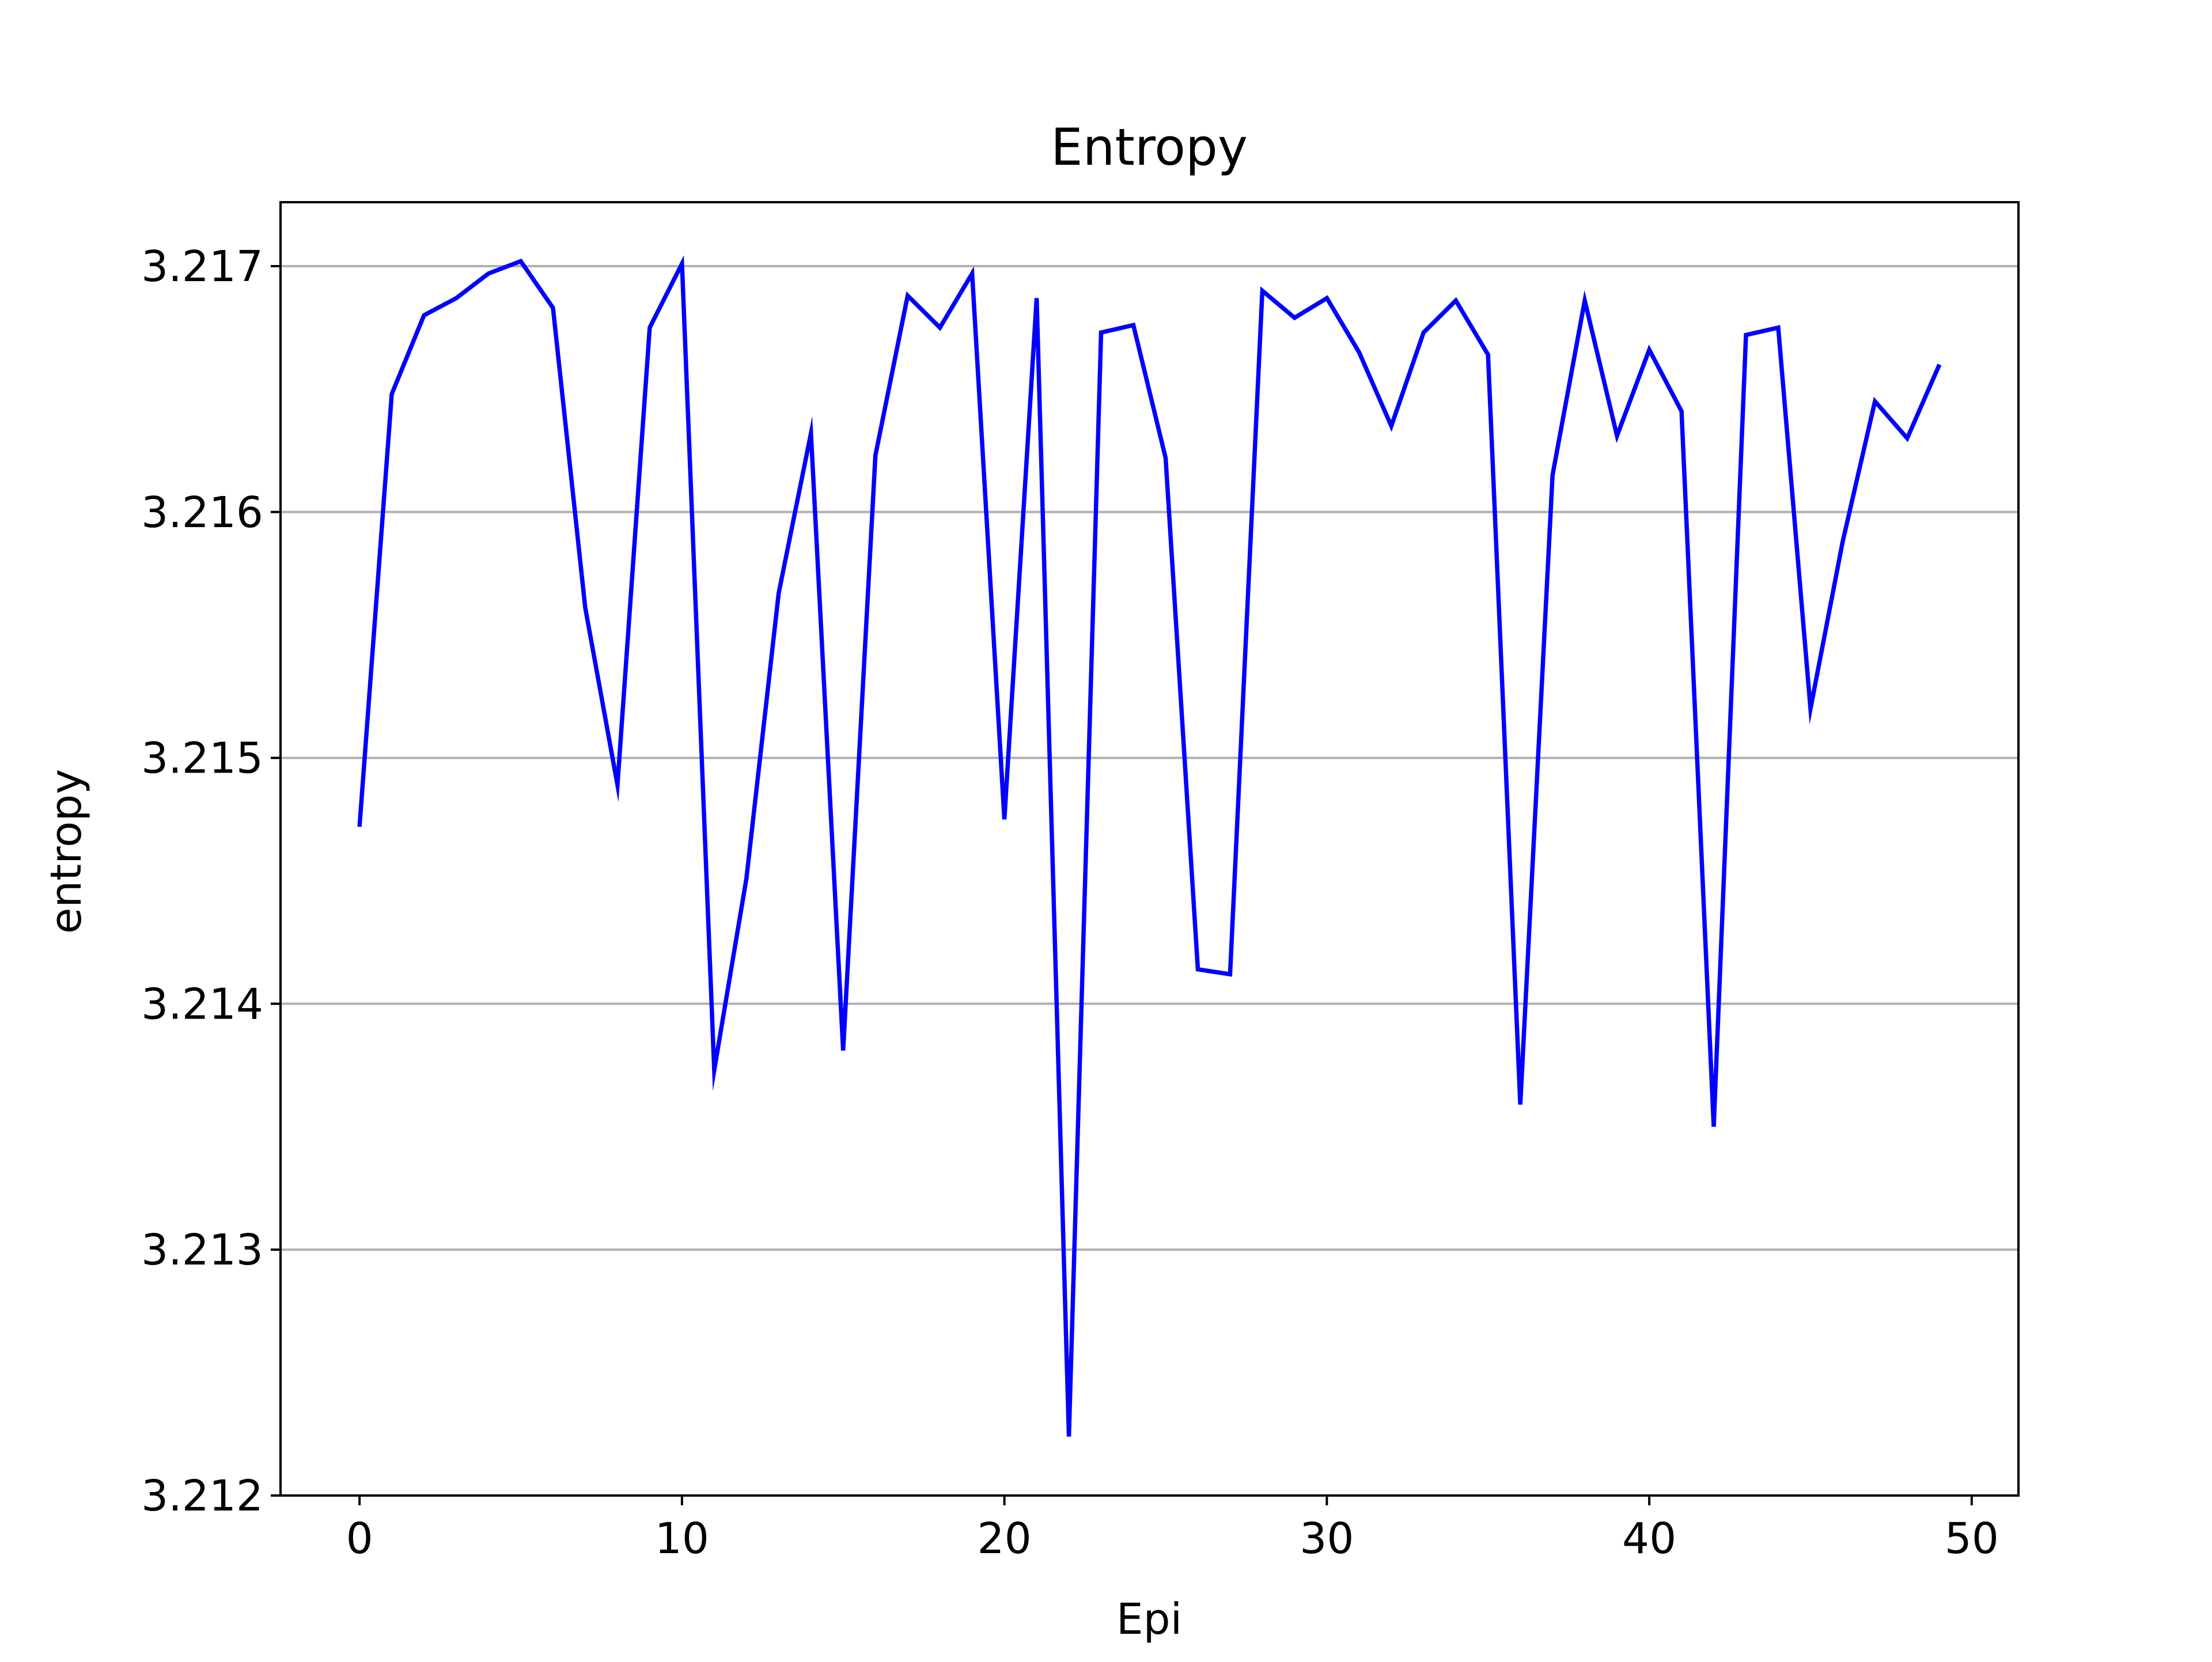  Describe the element at coordinates (1649, 1538) in the screenshot. I see `x-tick-label: 40` at that location.